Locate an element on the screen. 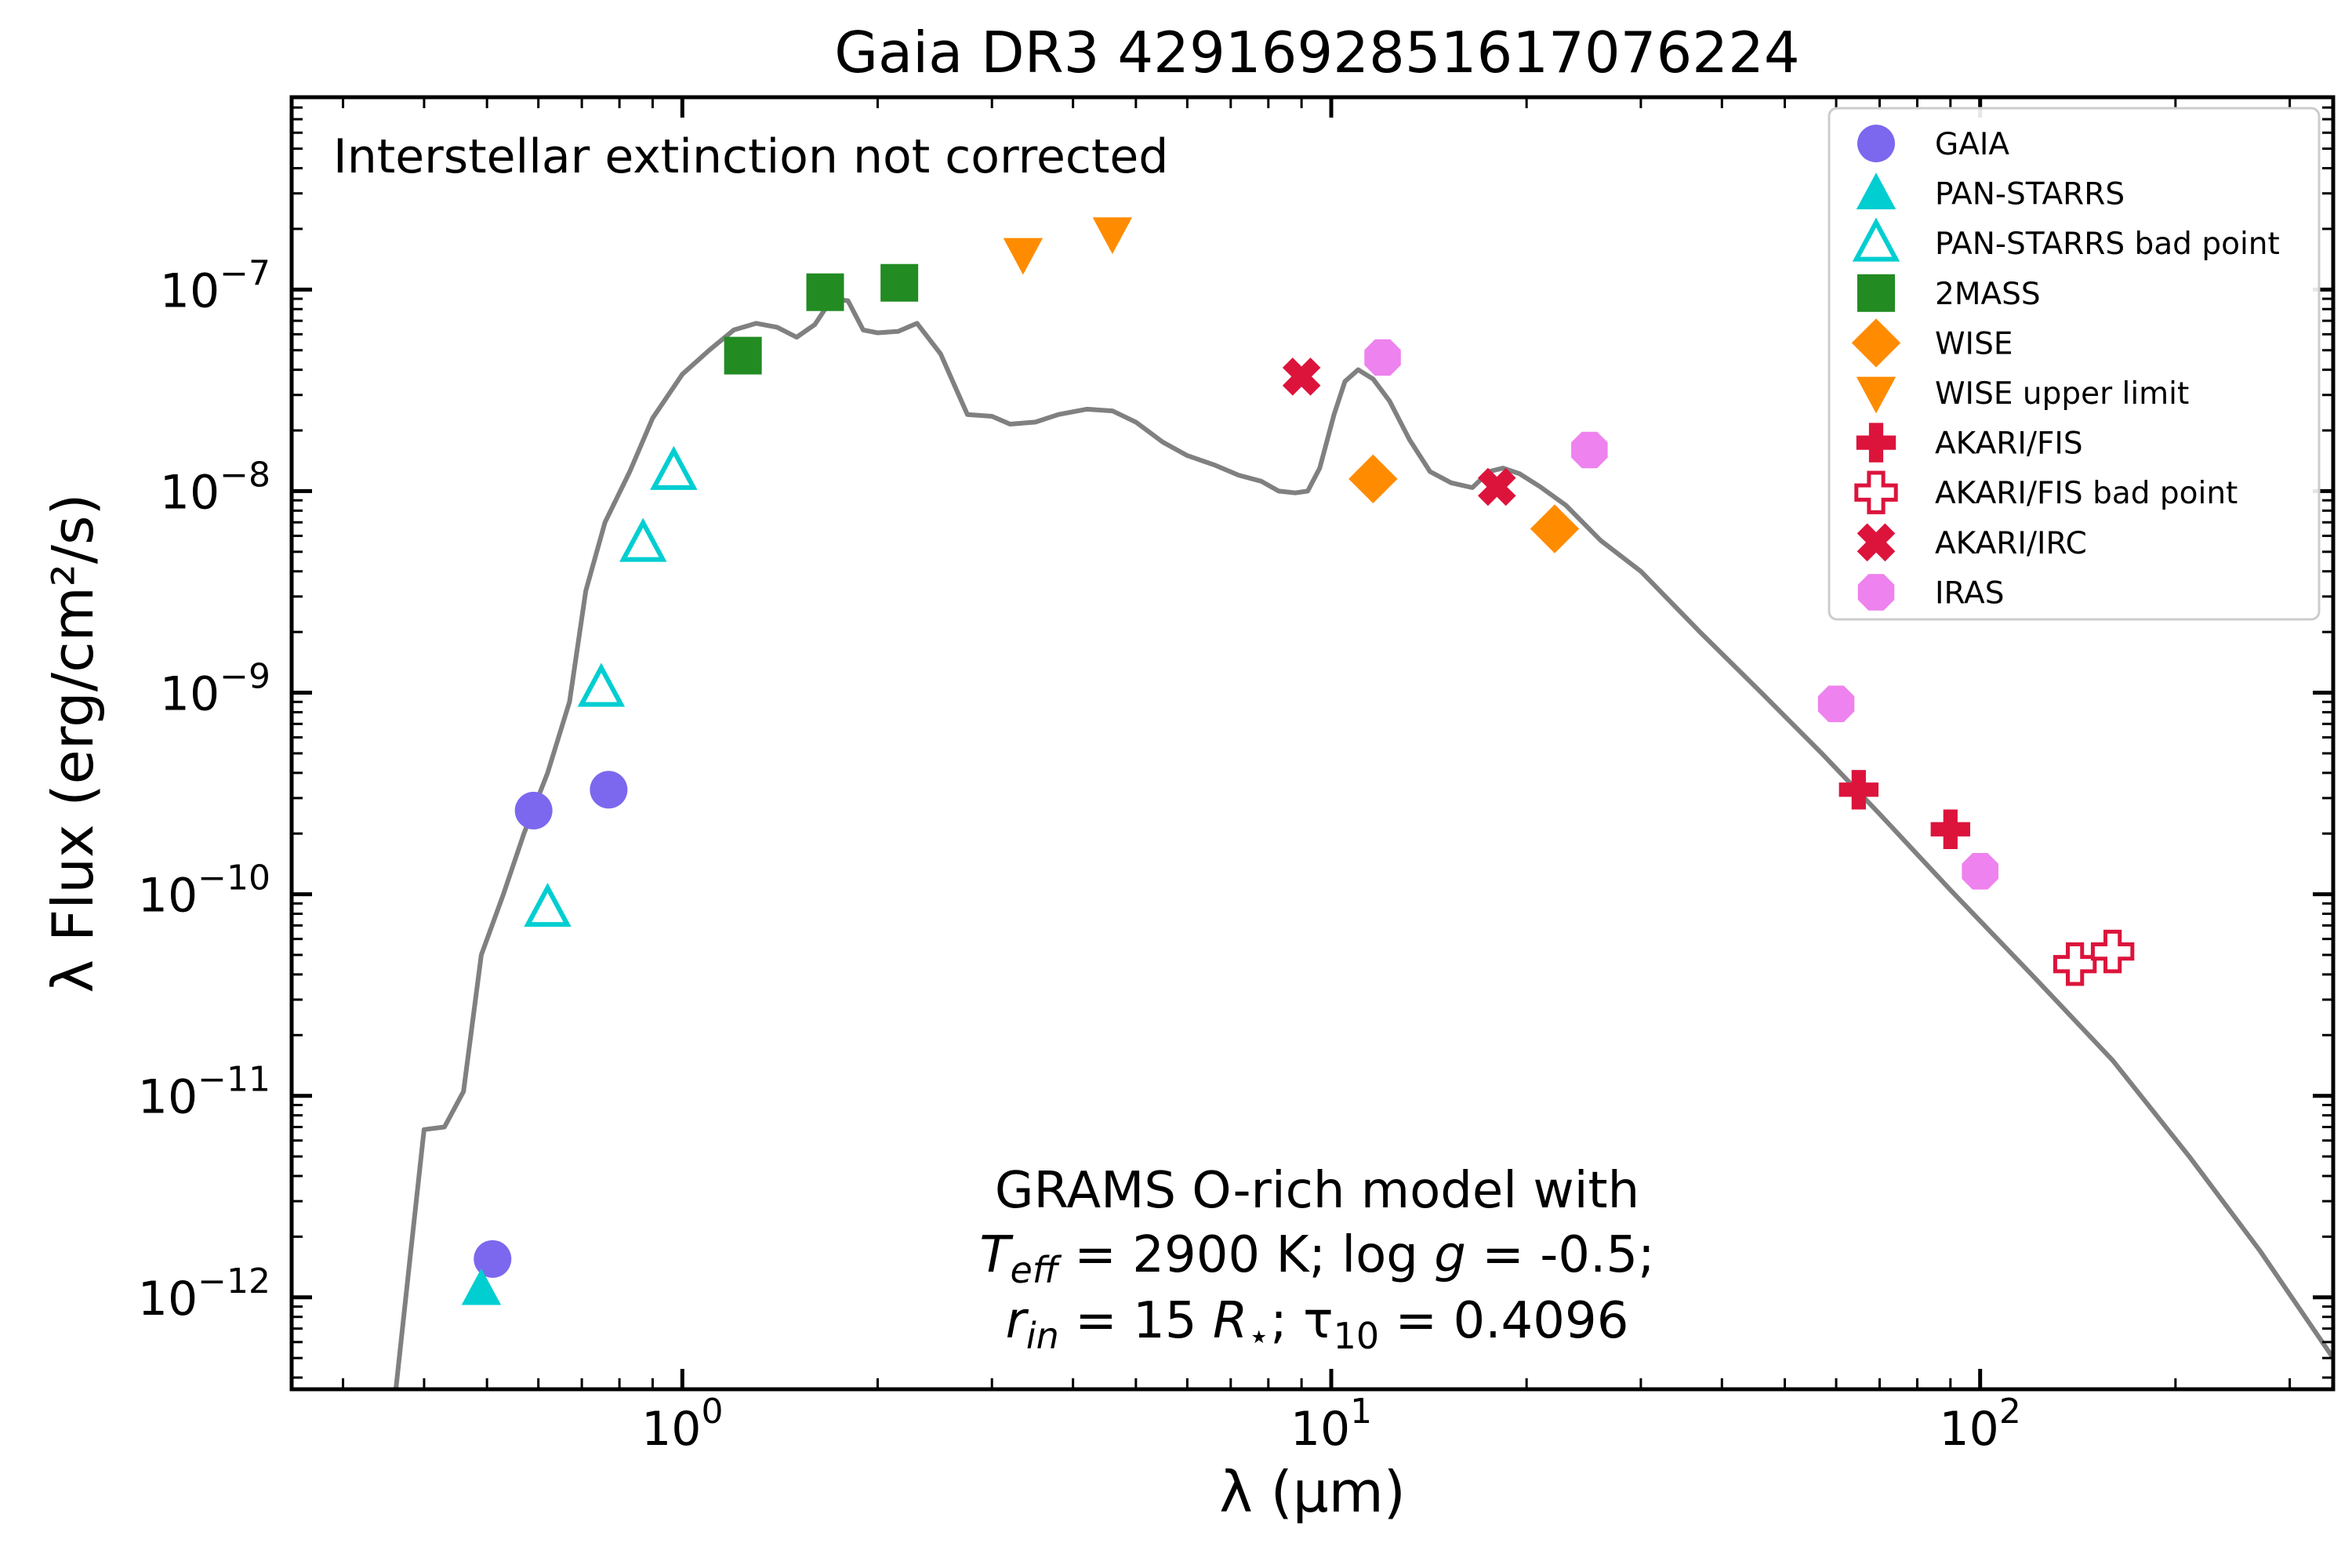 The image size is (2352, 1568). legend-box is located at coordinates (2074, 364).